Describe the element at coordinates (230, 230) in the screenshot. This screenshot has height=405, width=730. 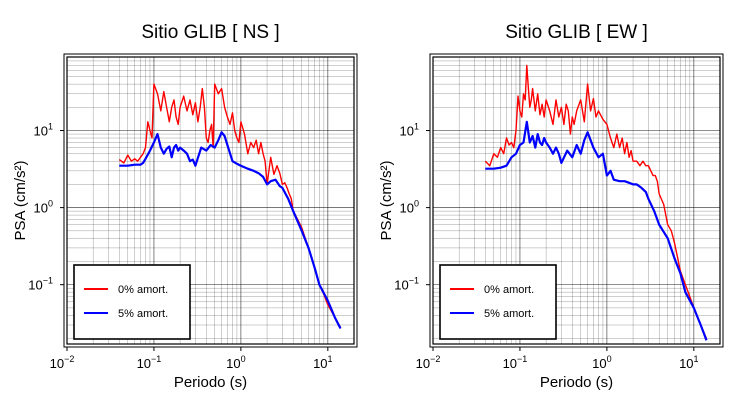
I see `series-line-damped` at that location.